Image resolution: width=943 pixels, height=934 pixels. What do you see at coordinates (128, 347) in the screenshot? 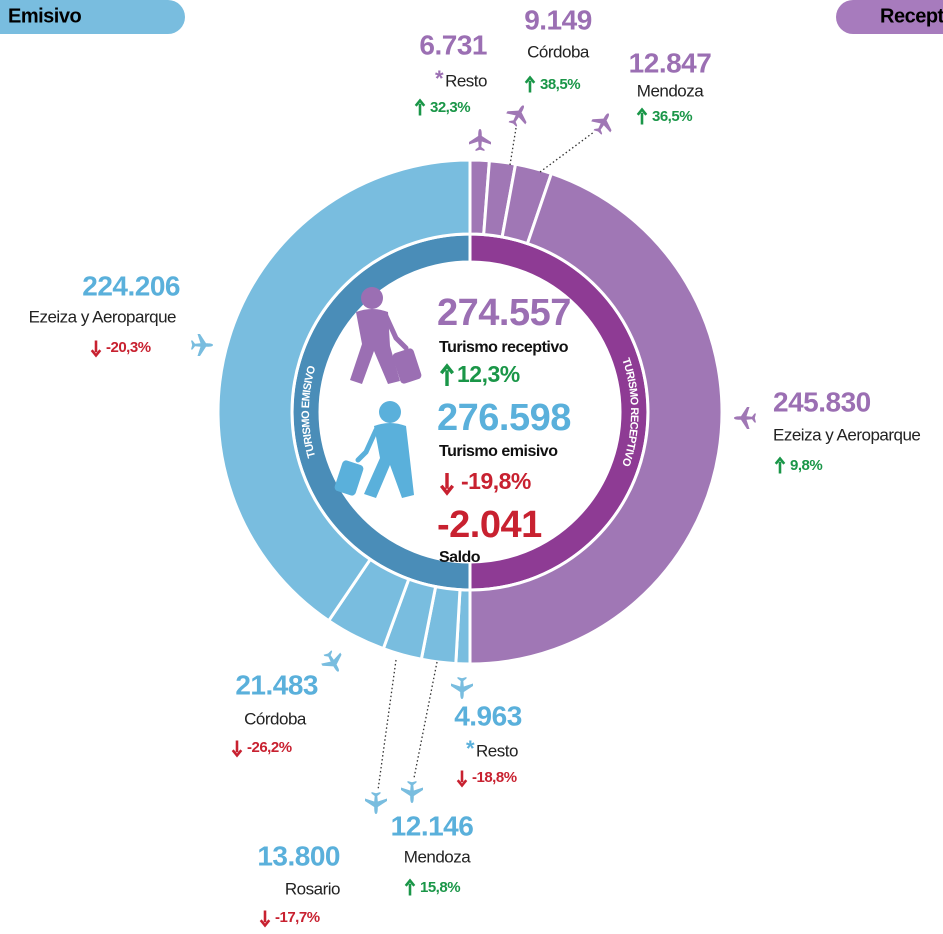
I see `change-label: -20,3%` at bounding box center [128, 347].